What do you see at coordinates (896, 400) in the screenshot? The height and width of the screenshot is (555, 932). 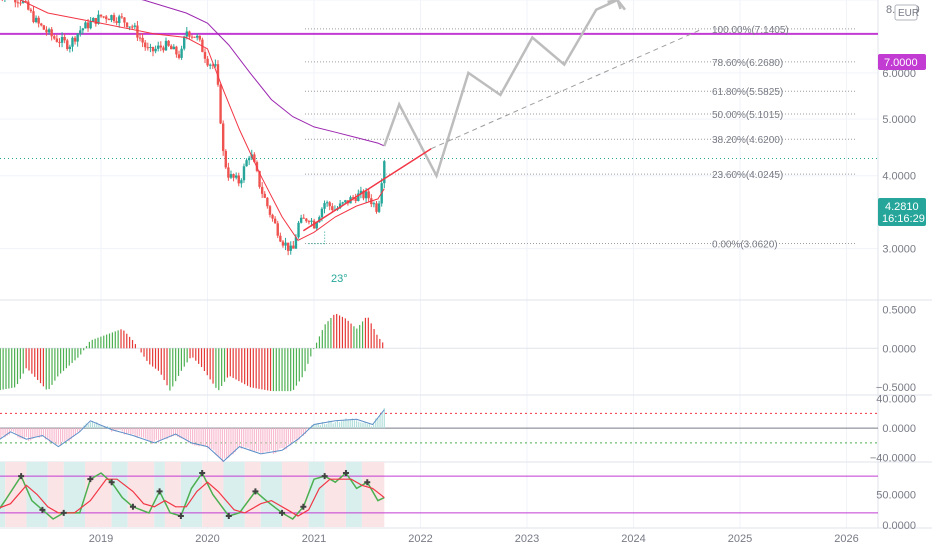 I see `osc-tick-label: 40.0000` at bounding box center [896, 400].